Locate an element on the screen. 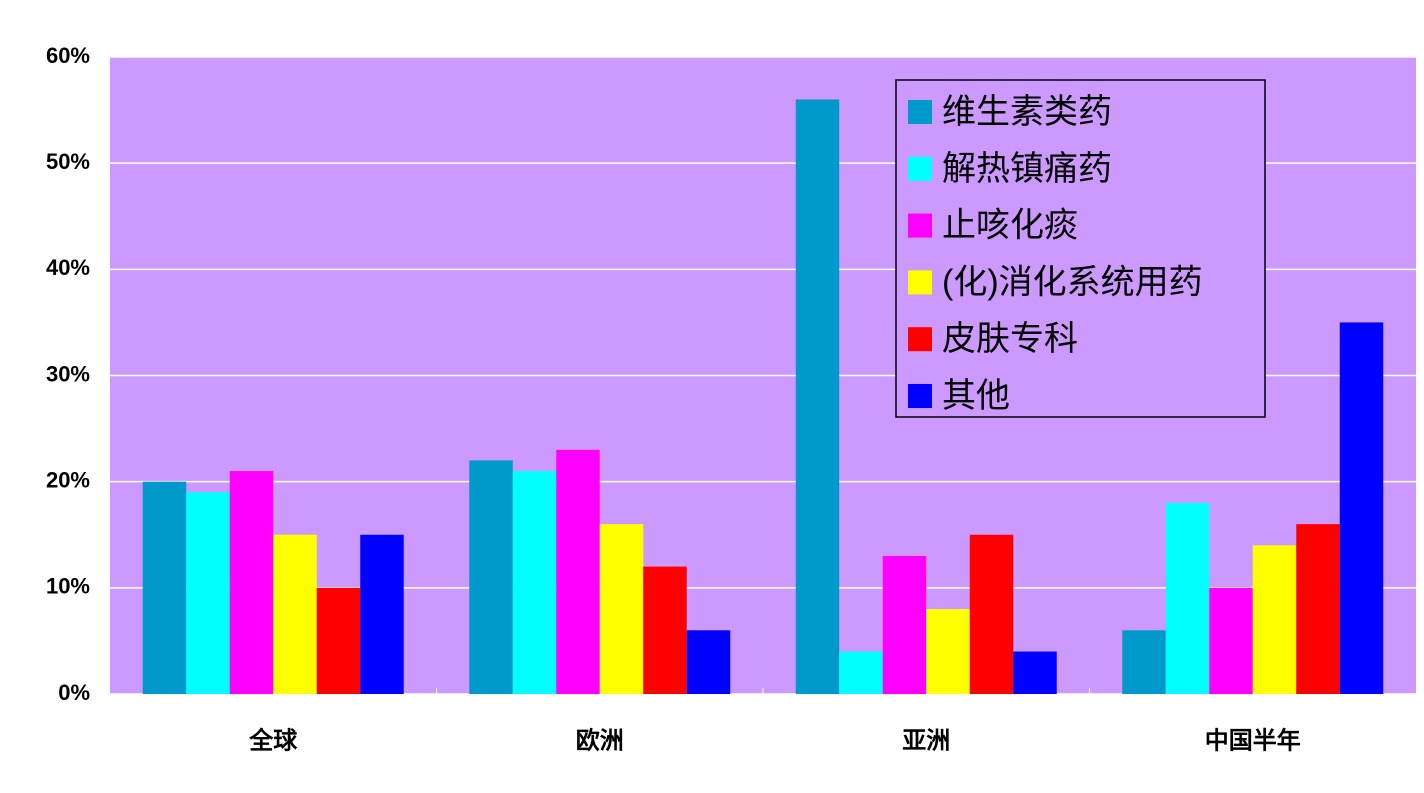  y-tick-label: 10% is located at coordinates (68, 586).